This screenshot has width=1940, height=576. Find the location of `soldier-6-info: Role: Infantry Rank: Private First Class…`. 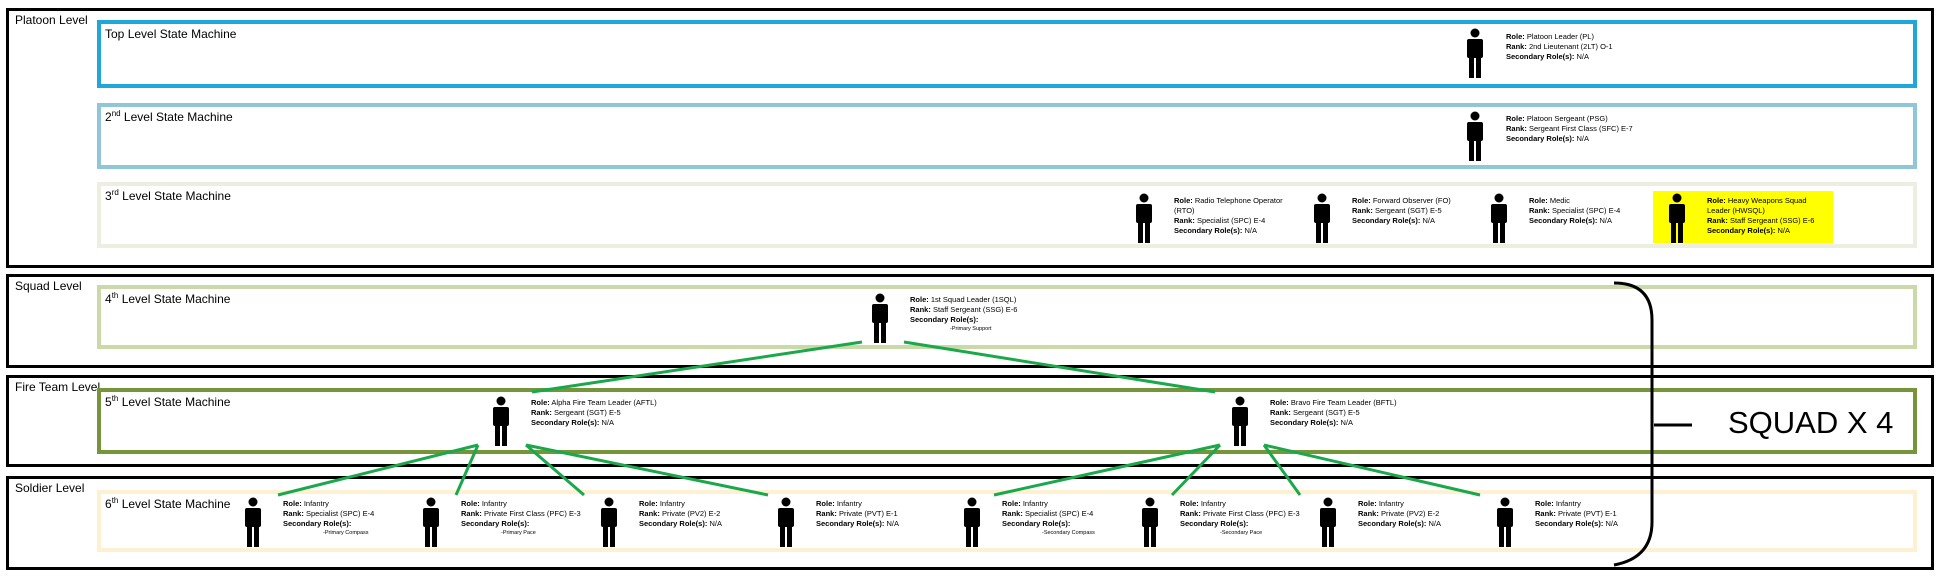

soldier-6-info: Role: Infantry Rank: Private First Class… is located at coordinates (1240, 517).